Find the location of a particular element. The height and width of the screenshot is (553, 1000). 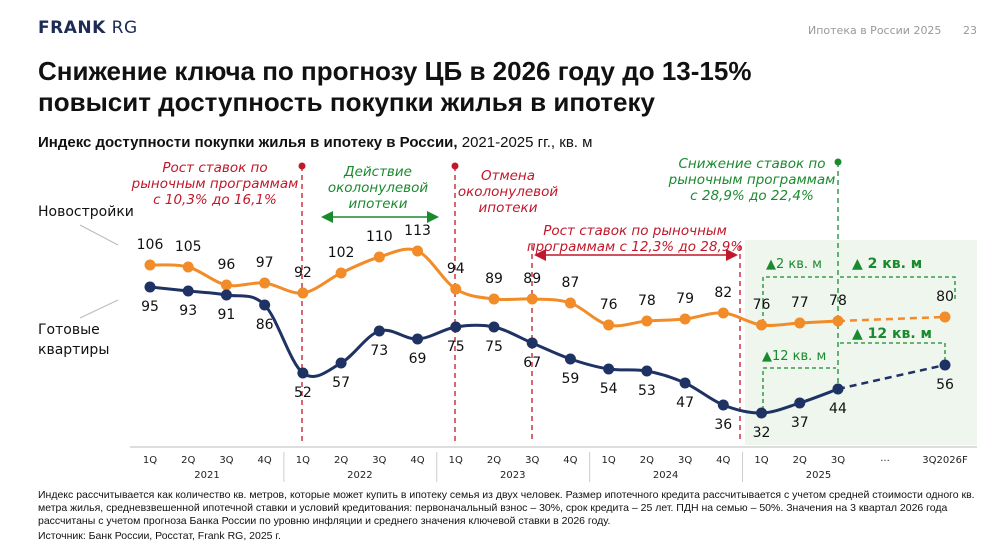

data-label: 86 is located at coordinates (265, 325).